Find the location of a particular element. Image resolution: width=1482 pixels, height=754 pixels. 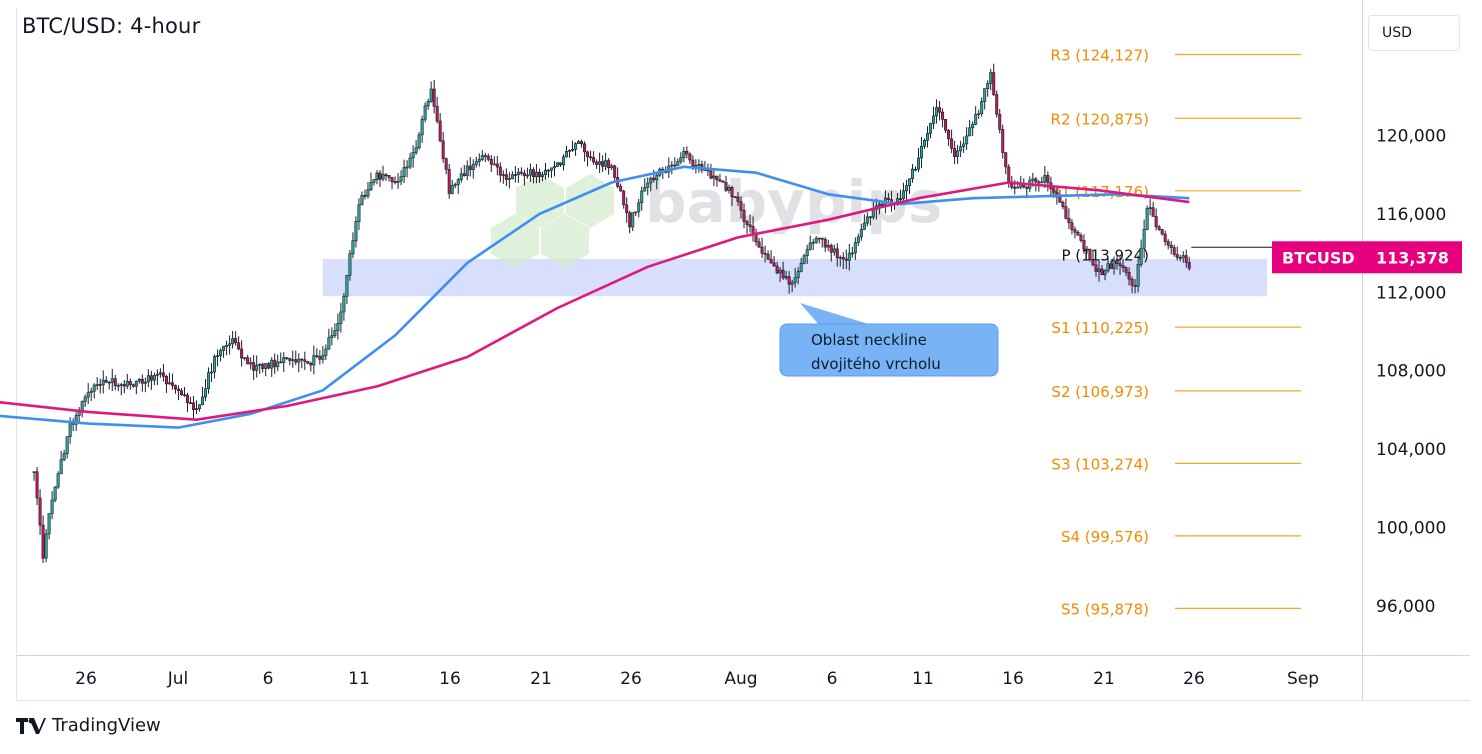

last-price-badge-box is located at coordinates (1367, 257).